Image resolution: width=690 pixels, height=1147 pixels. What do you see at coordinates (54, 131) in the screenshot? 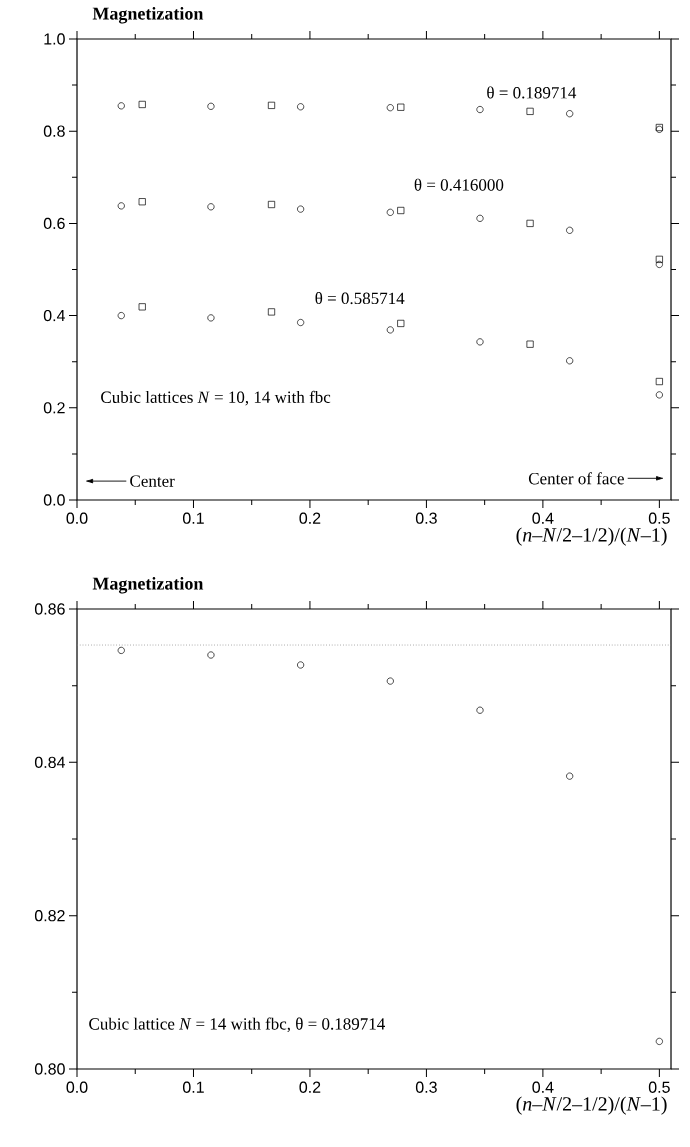
I see `y-tick-label: 0.8` at bounding box center [54, 131].